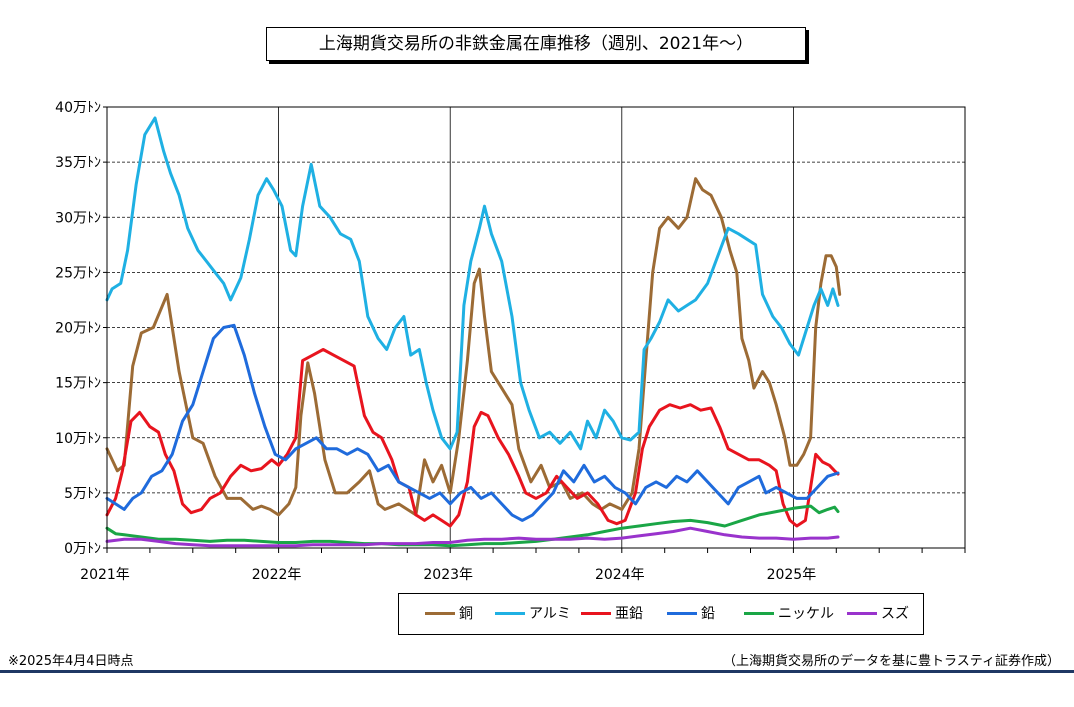 This screenshot has height=707, width=1074. What do you see at coordinates (105, 575) in the screenshot?
I see `x-tick-label: 2021年` at bounding box center [105, 575].